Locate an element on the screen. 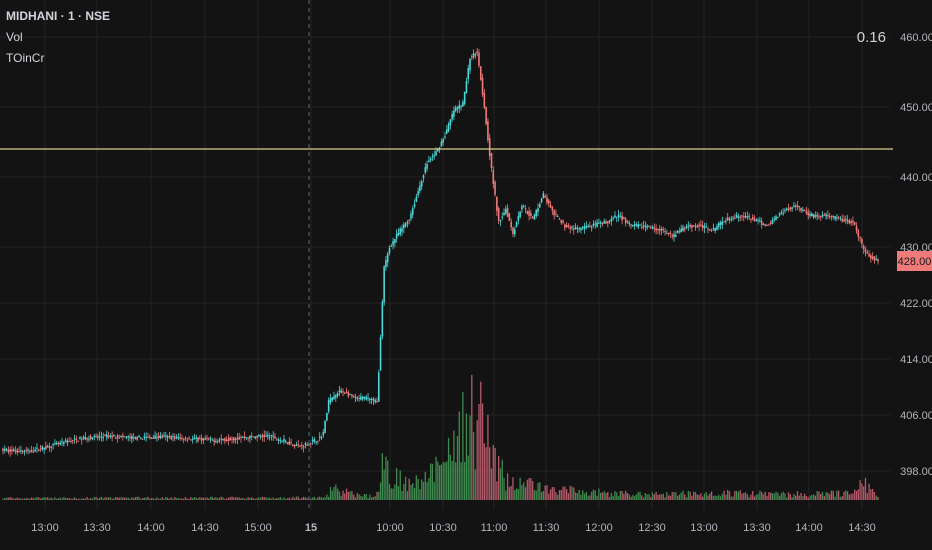 This screenshot has width=932, height=550. price-tick-label: 406.00 is located at coordinates (916, 416).